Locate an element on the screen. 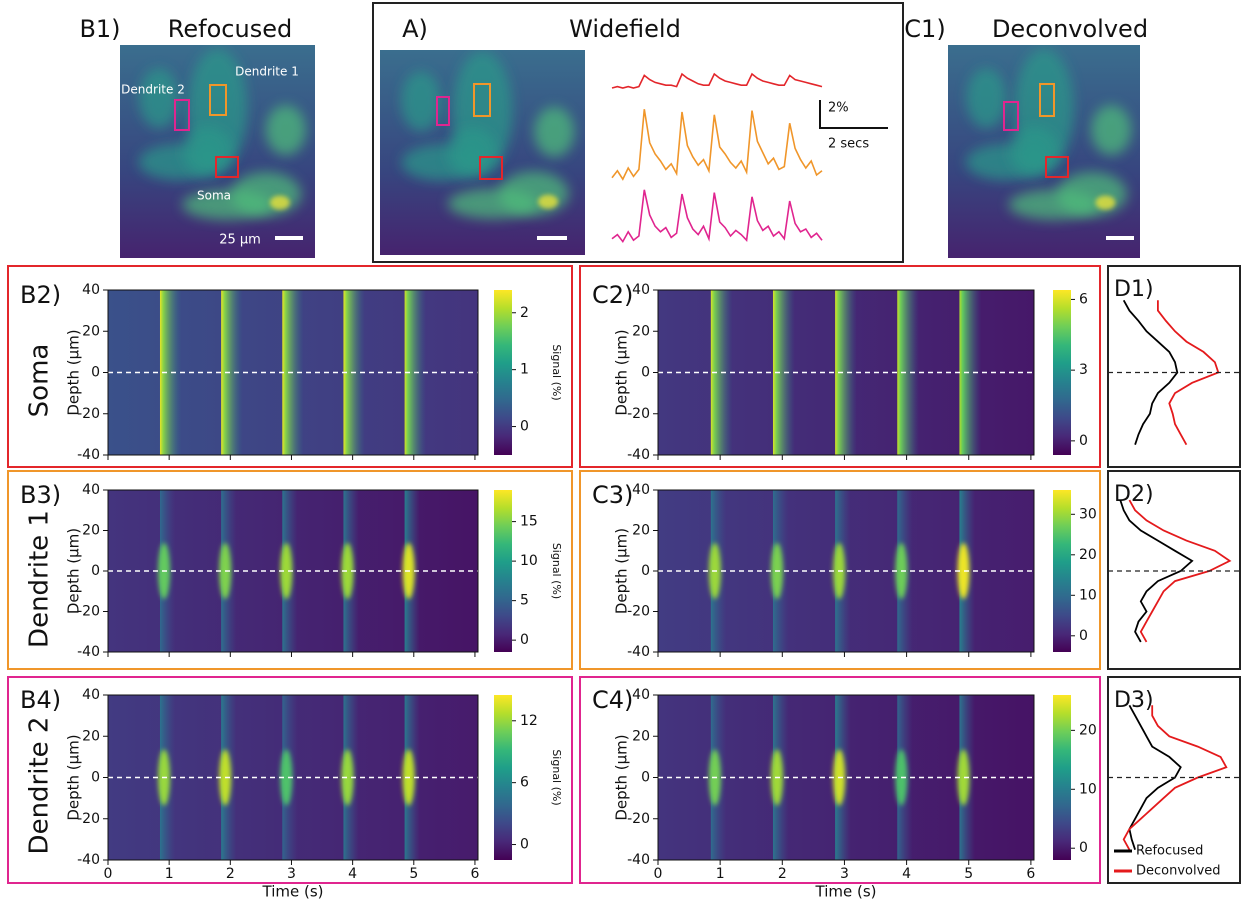  colorbar-tick-label: 1 is located at coordinates (524, 370).